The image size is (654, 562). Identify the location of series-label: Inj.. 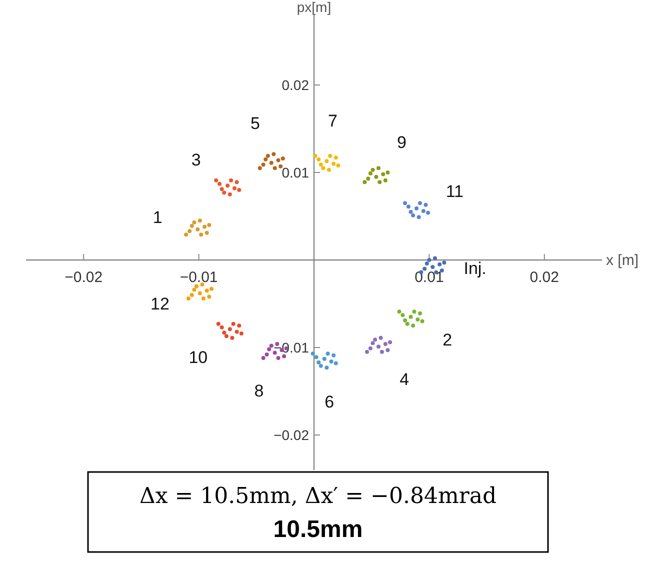
(475, 268).